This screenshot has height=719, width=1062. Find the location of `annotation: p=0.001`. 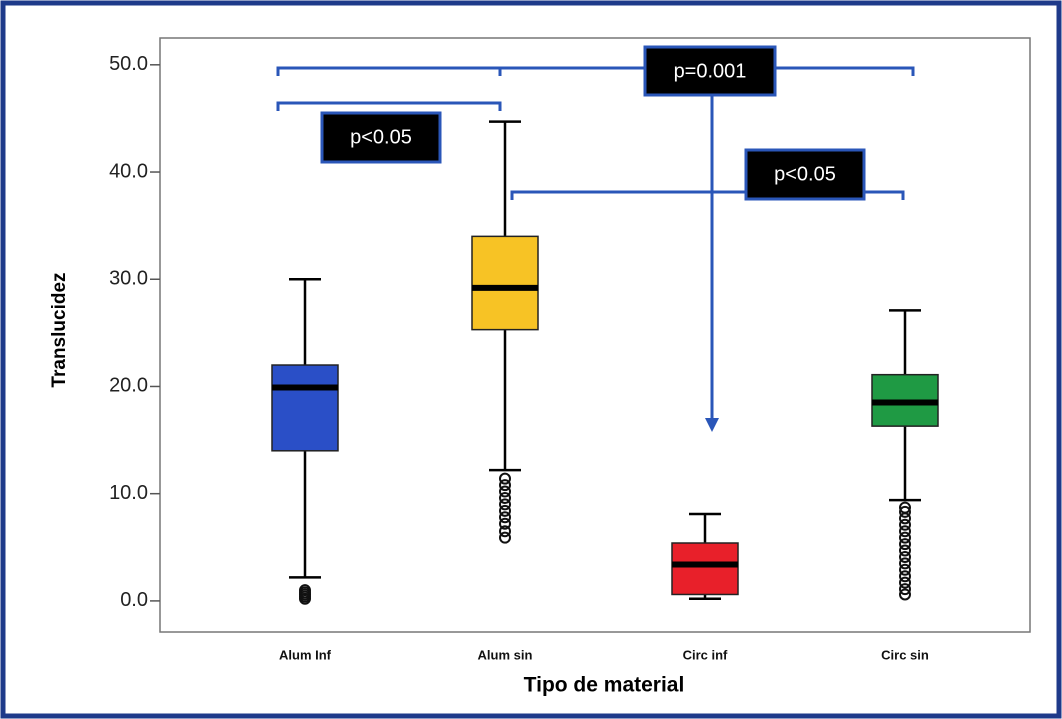

annotation: p=0.001 is located at coordinates (710, 71).